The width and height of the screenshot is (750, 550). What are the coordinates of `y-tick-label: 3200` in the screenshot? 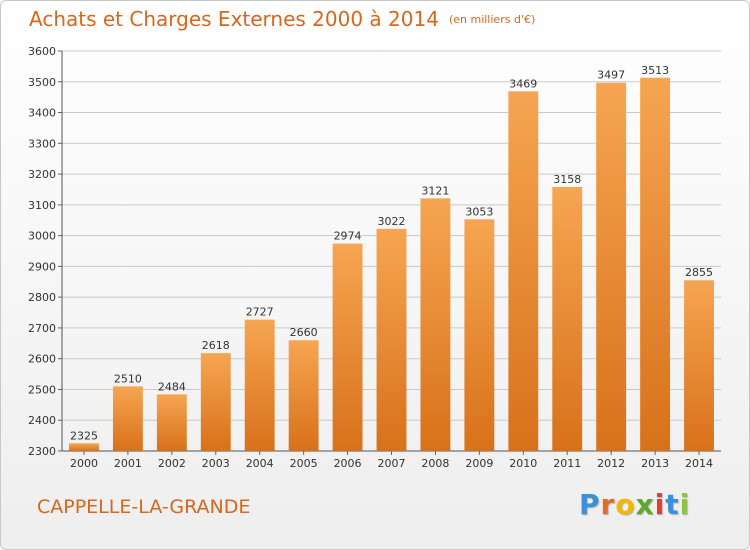 It's located at (42, 174).